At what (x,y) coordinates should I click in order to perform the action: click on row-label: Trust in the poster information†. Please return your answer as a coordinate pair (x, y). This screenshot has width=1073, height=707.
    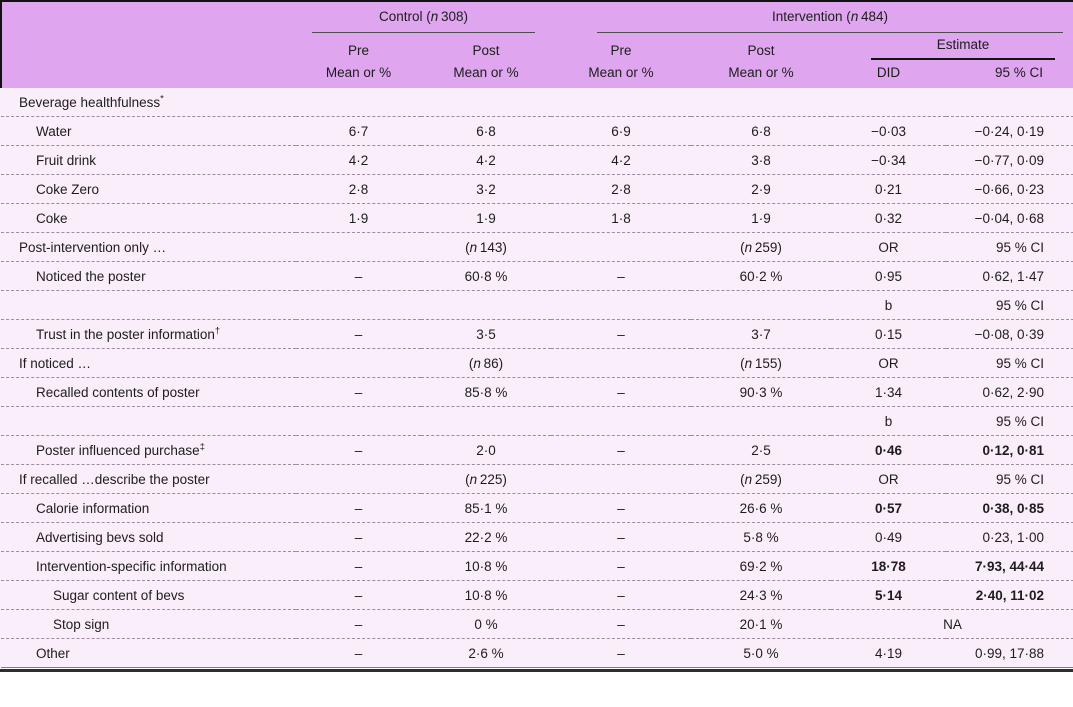
    Looking at the image, I should click on (148, 334).